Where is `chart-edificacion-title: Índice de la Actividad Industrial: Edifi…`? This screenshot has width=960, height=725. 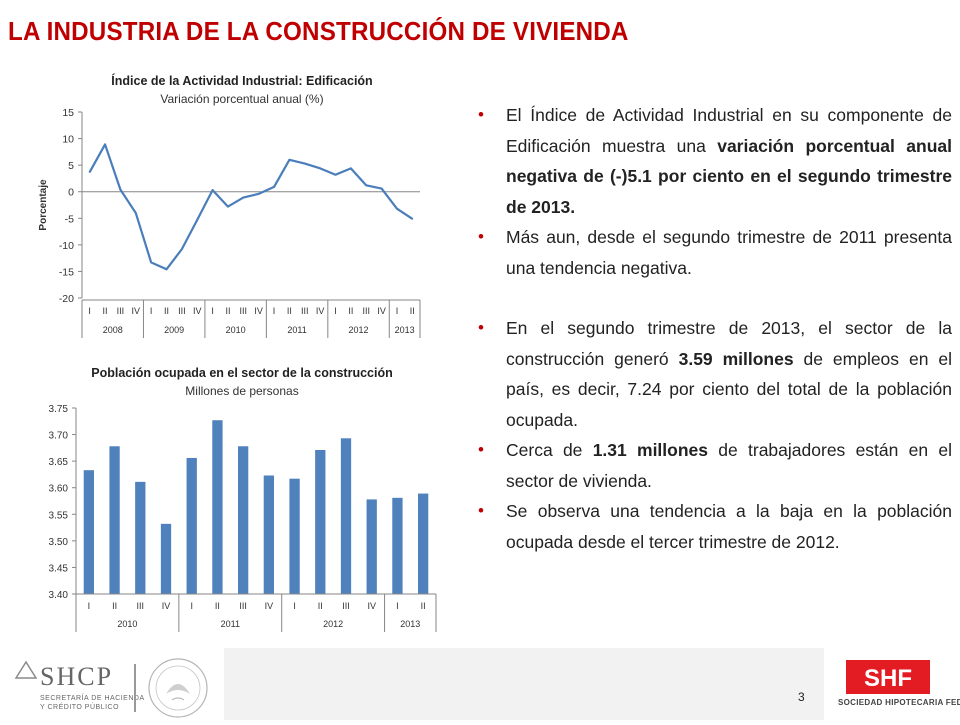 chart-edificacion-title: Índice de la Actividad Industrial: Edifi… is located at coordinates (242, 81).